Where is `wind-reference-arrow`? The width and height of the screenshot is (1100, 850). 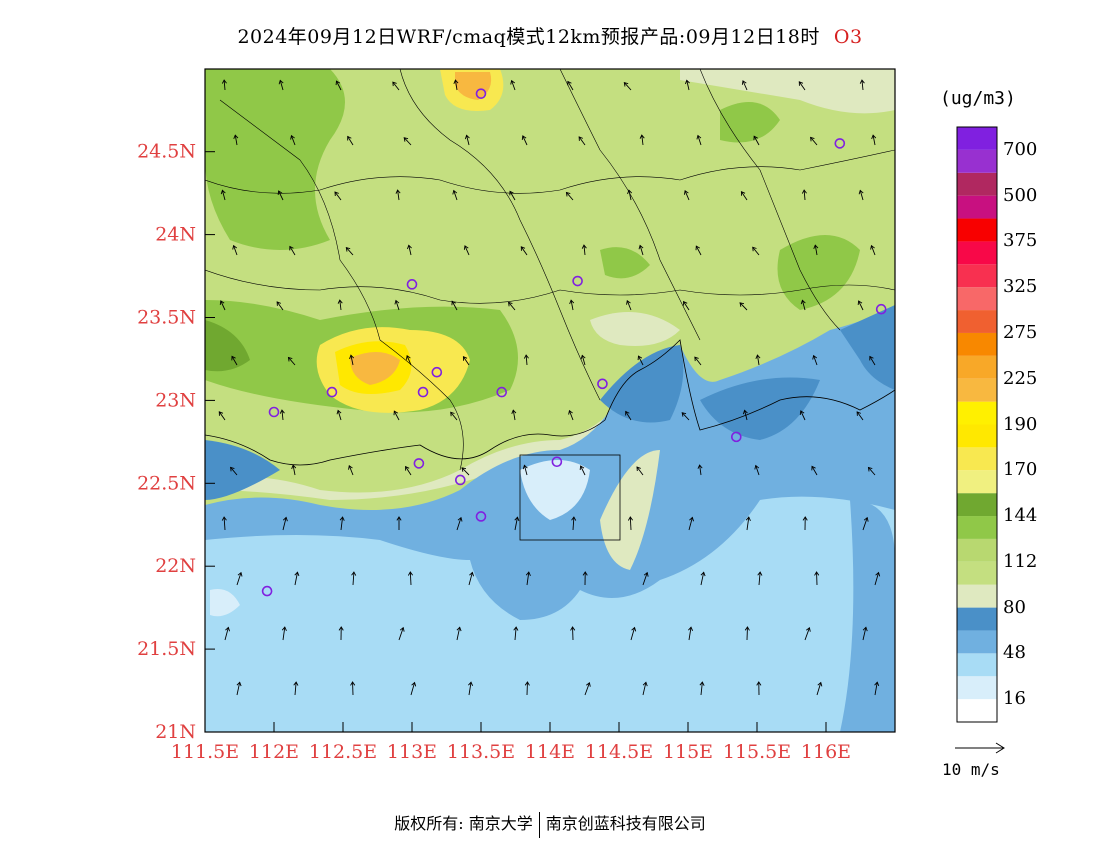
wind-reference-arrow is located at coordinates (980, 748).